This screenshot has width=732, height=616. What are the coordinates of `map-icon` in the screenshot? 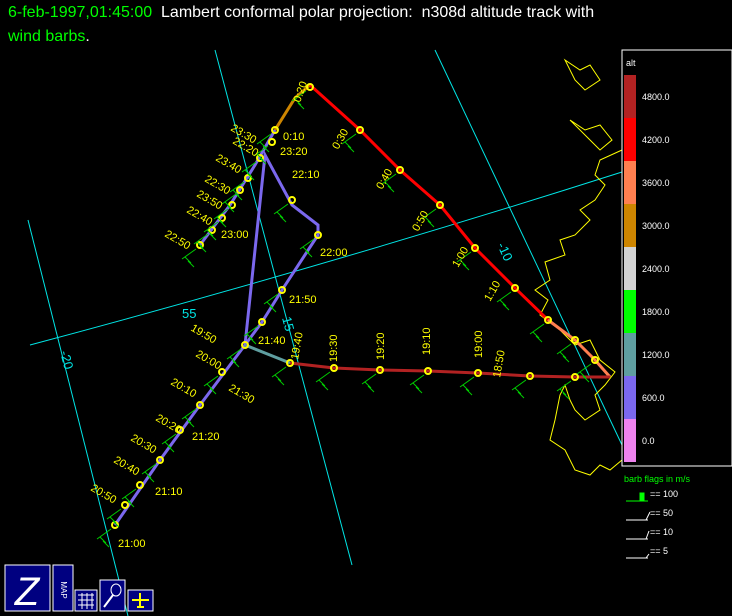 It's located at (63, 588).